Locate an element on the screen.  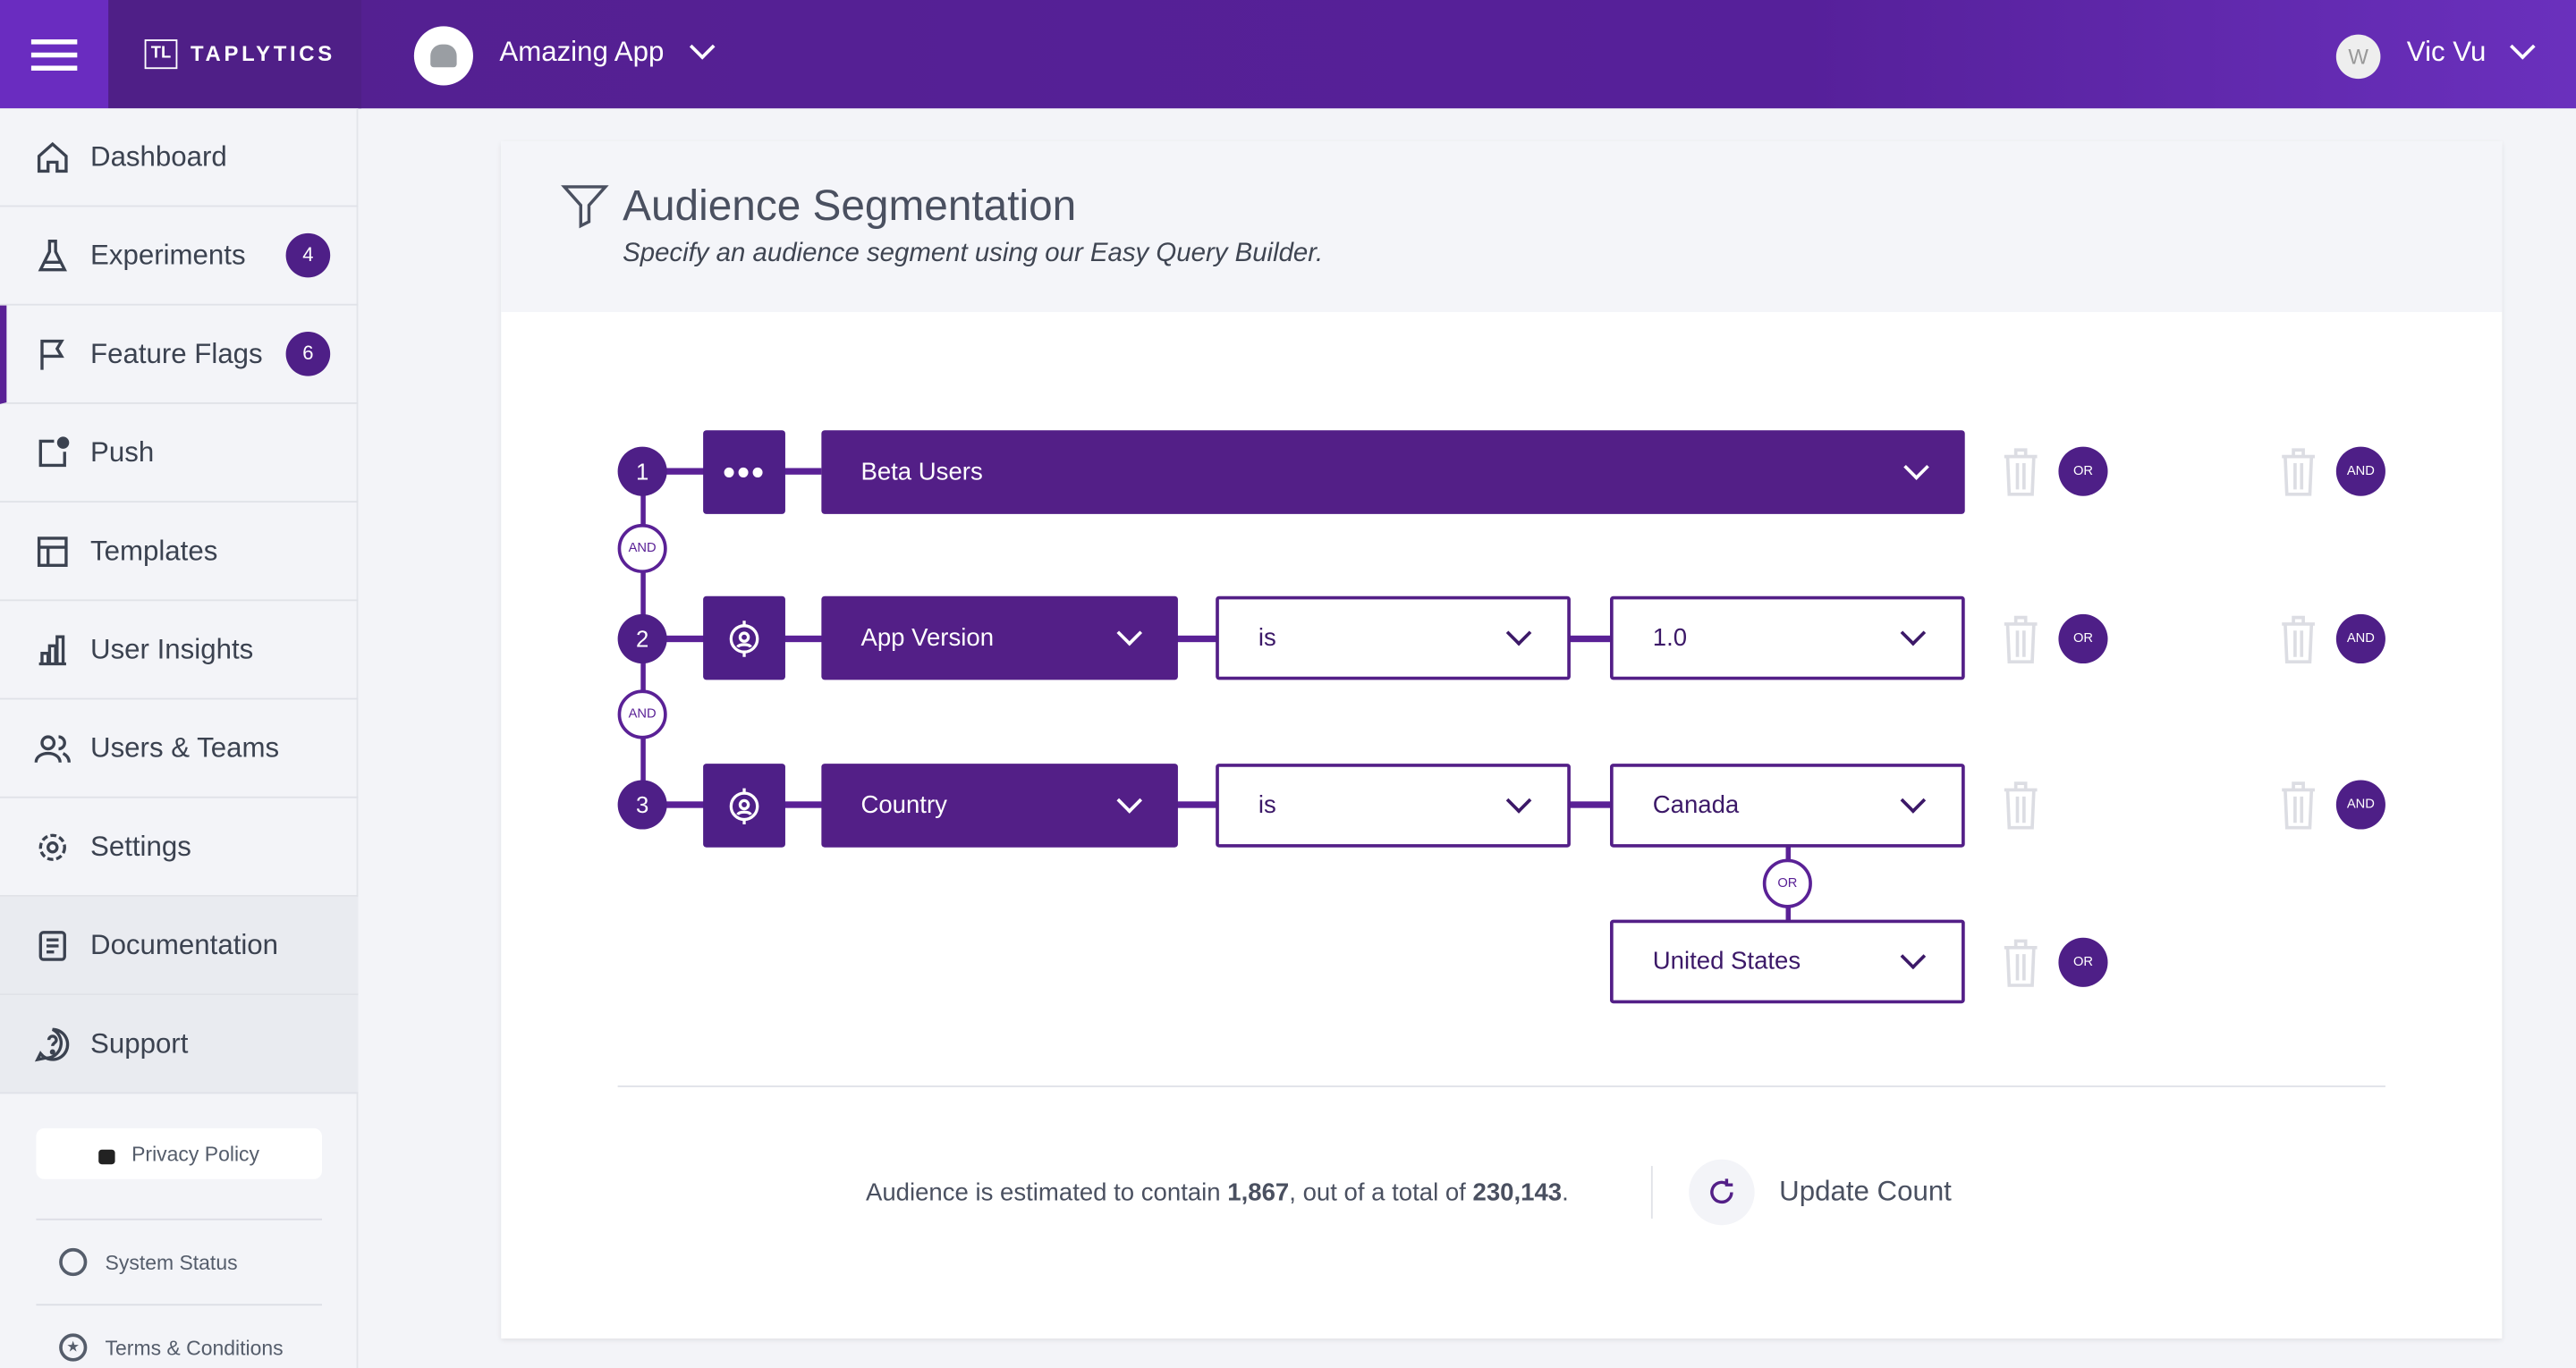
menu-icon is located at coordinates (54, 55).